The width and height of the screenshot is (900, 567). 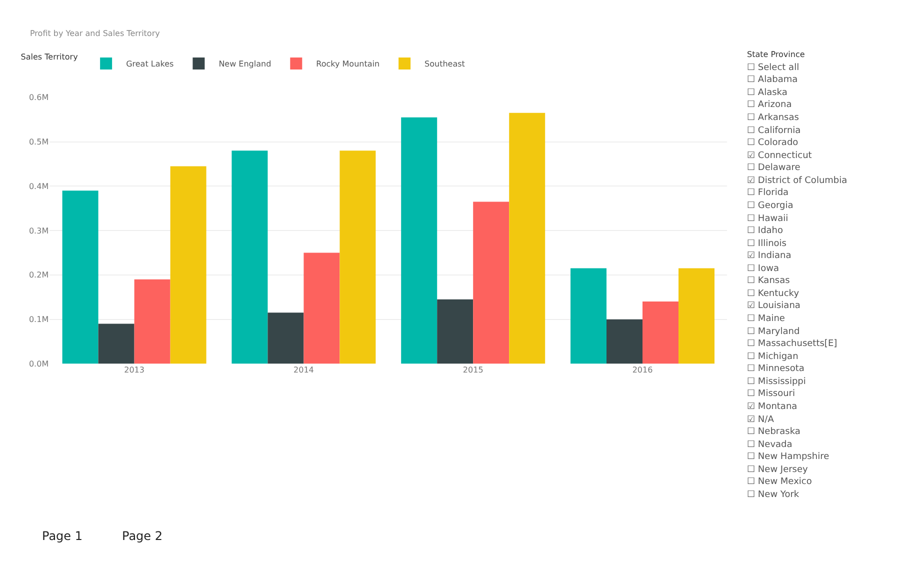 What do you see at coordinates (771, 394) in the screenshot?
I see `text: ☐ Missouri` at bounding box center [771, 394].